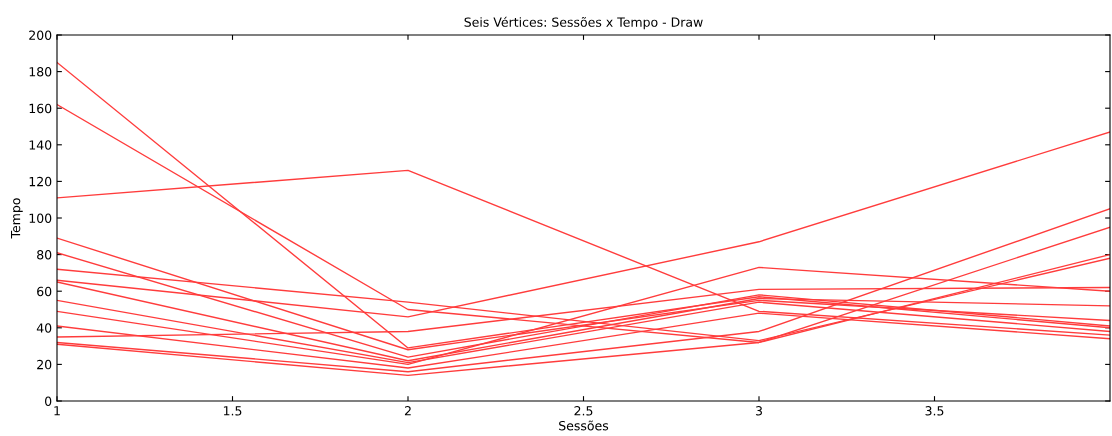 The height and width of the screenshot is (436, 1112). I want to click on x-tick-label: 1, so click(57, 411).